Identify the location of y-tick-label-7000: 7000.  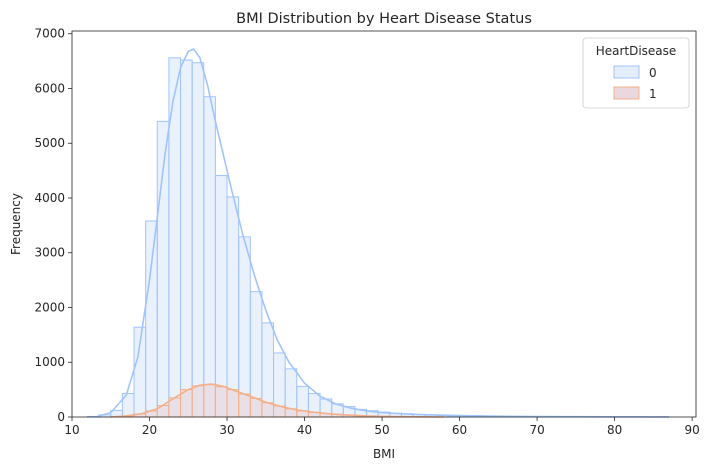
(49, 34).